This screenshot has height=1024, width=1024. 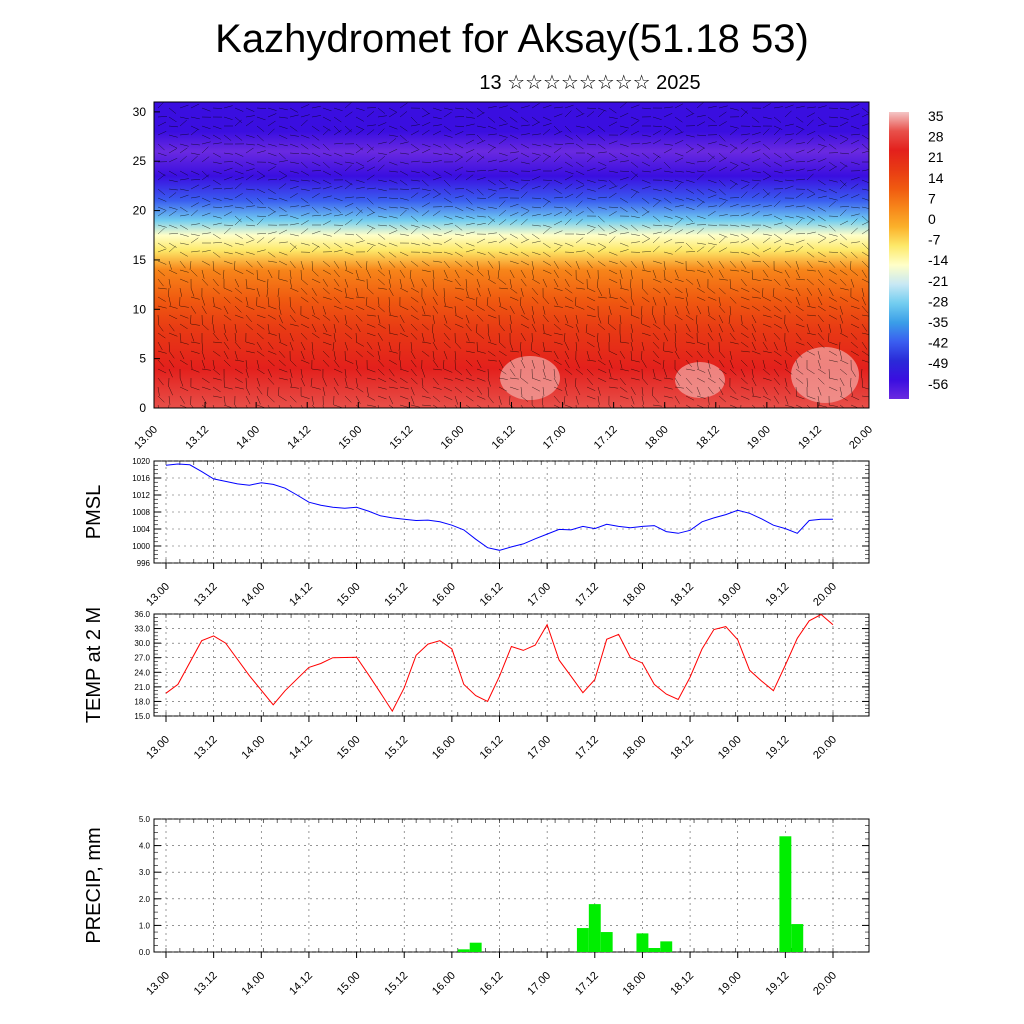 What do you see at coordinates (635, 984) in the screenshot?
I see `x-tick-label: 18.00` at bounding box center [635, 984].